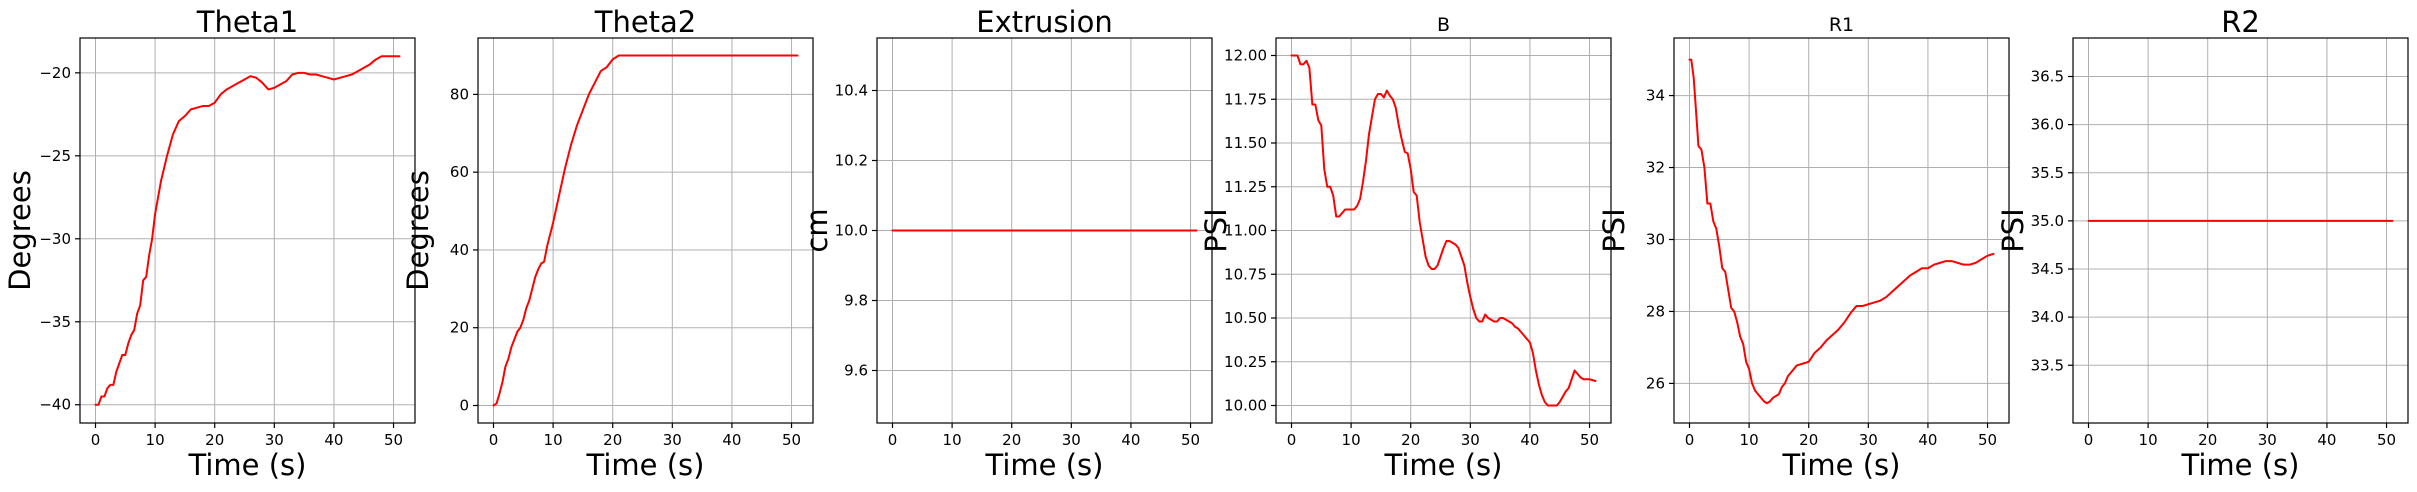  Describe the element at coordinates (464, 406) in the screenshot. I see `y-tick-label: 0` at that location.